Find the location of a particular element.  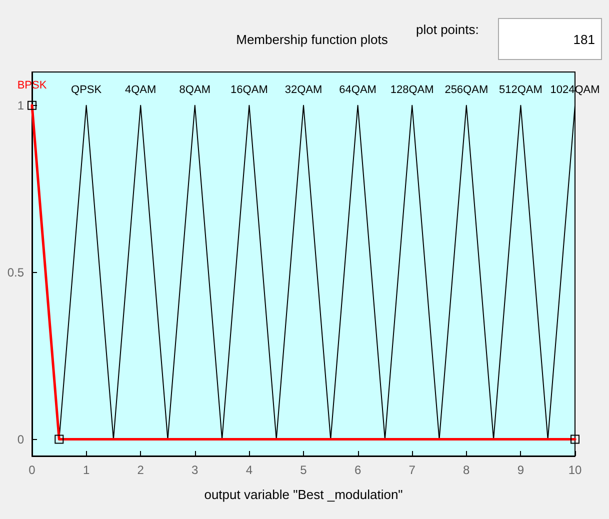

x-tick-label: 7 is located at coordinates (412, 470).